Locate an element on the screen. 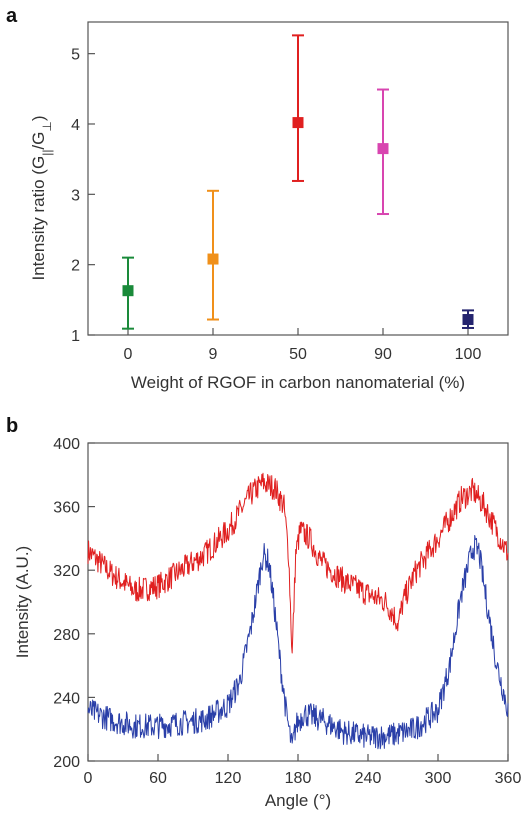 The height and width of the screenshot is (818, 525). panel-a-y-tick-label: 5 is located at coordinates (75, 55).